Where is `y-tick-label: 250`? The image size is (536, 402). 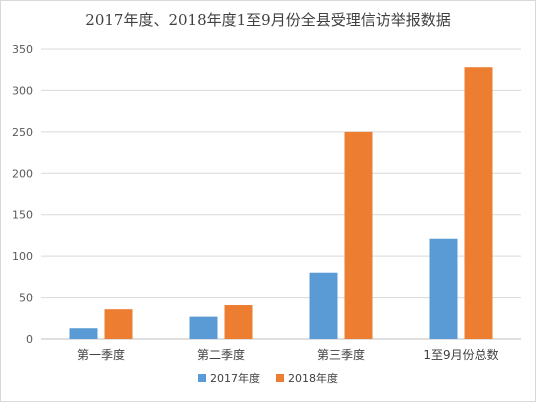
y-tick-label: 250 is located at coordinates (22, 132).